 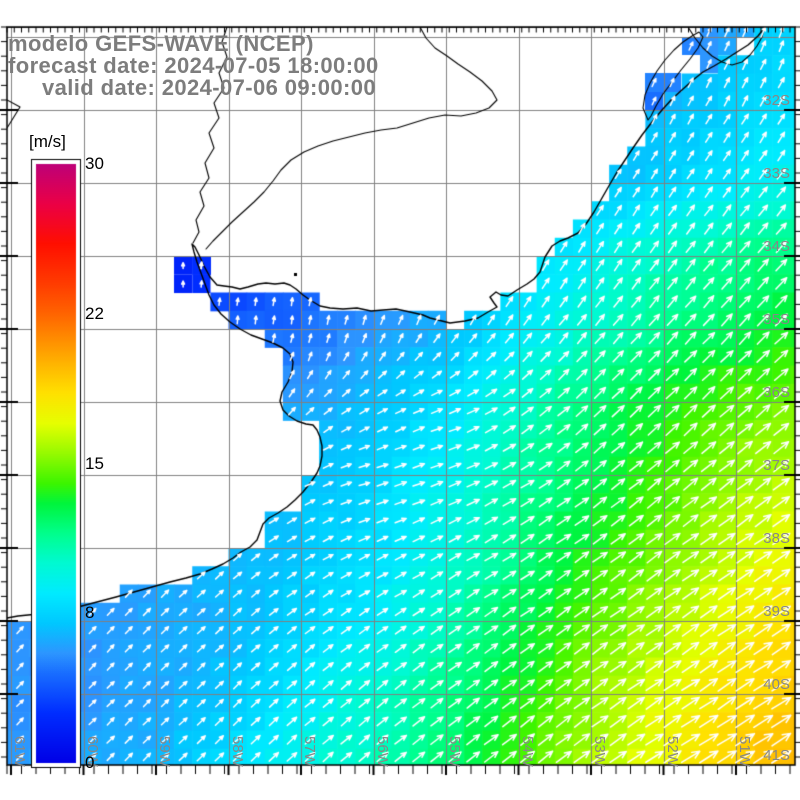 I want to click on lat-label-41s: 41S, so click(x=776, y=755).